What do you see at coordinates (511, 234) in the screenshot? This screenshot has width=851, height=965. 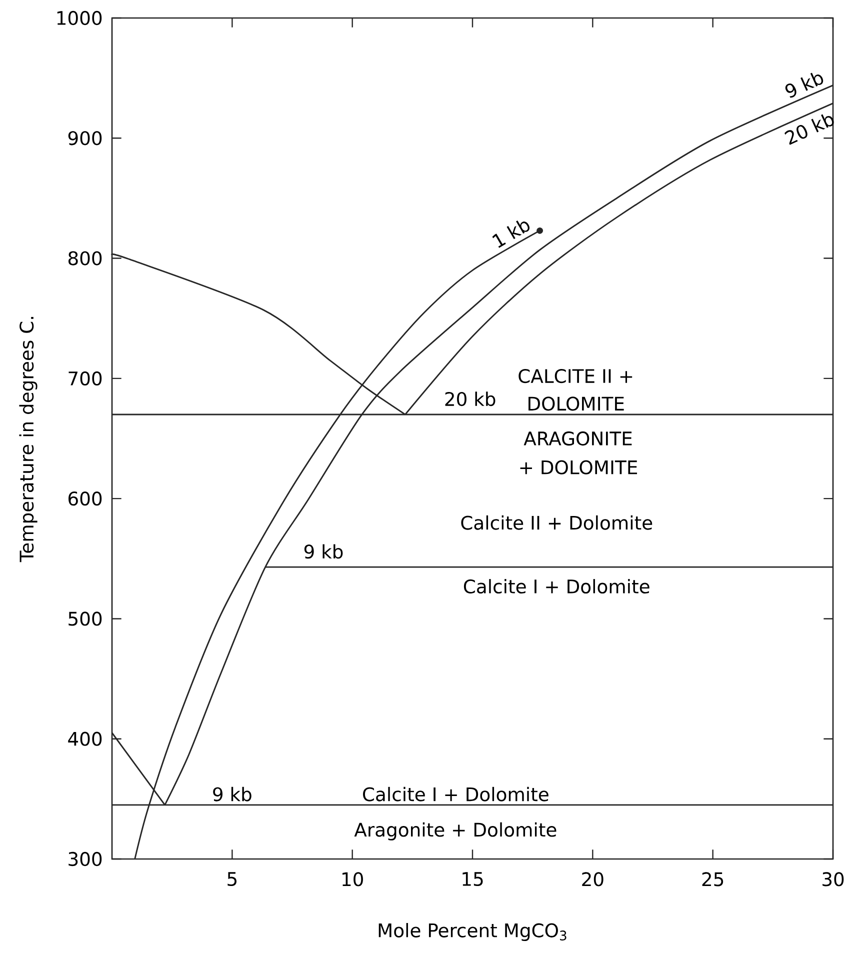 I see `text: 1 kb` at bounding box center [511, 234].